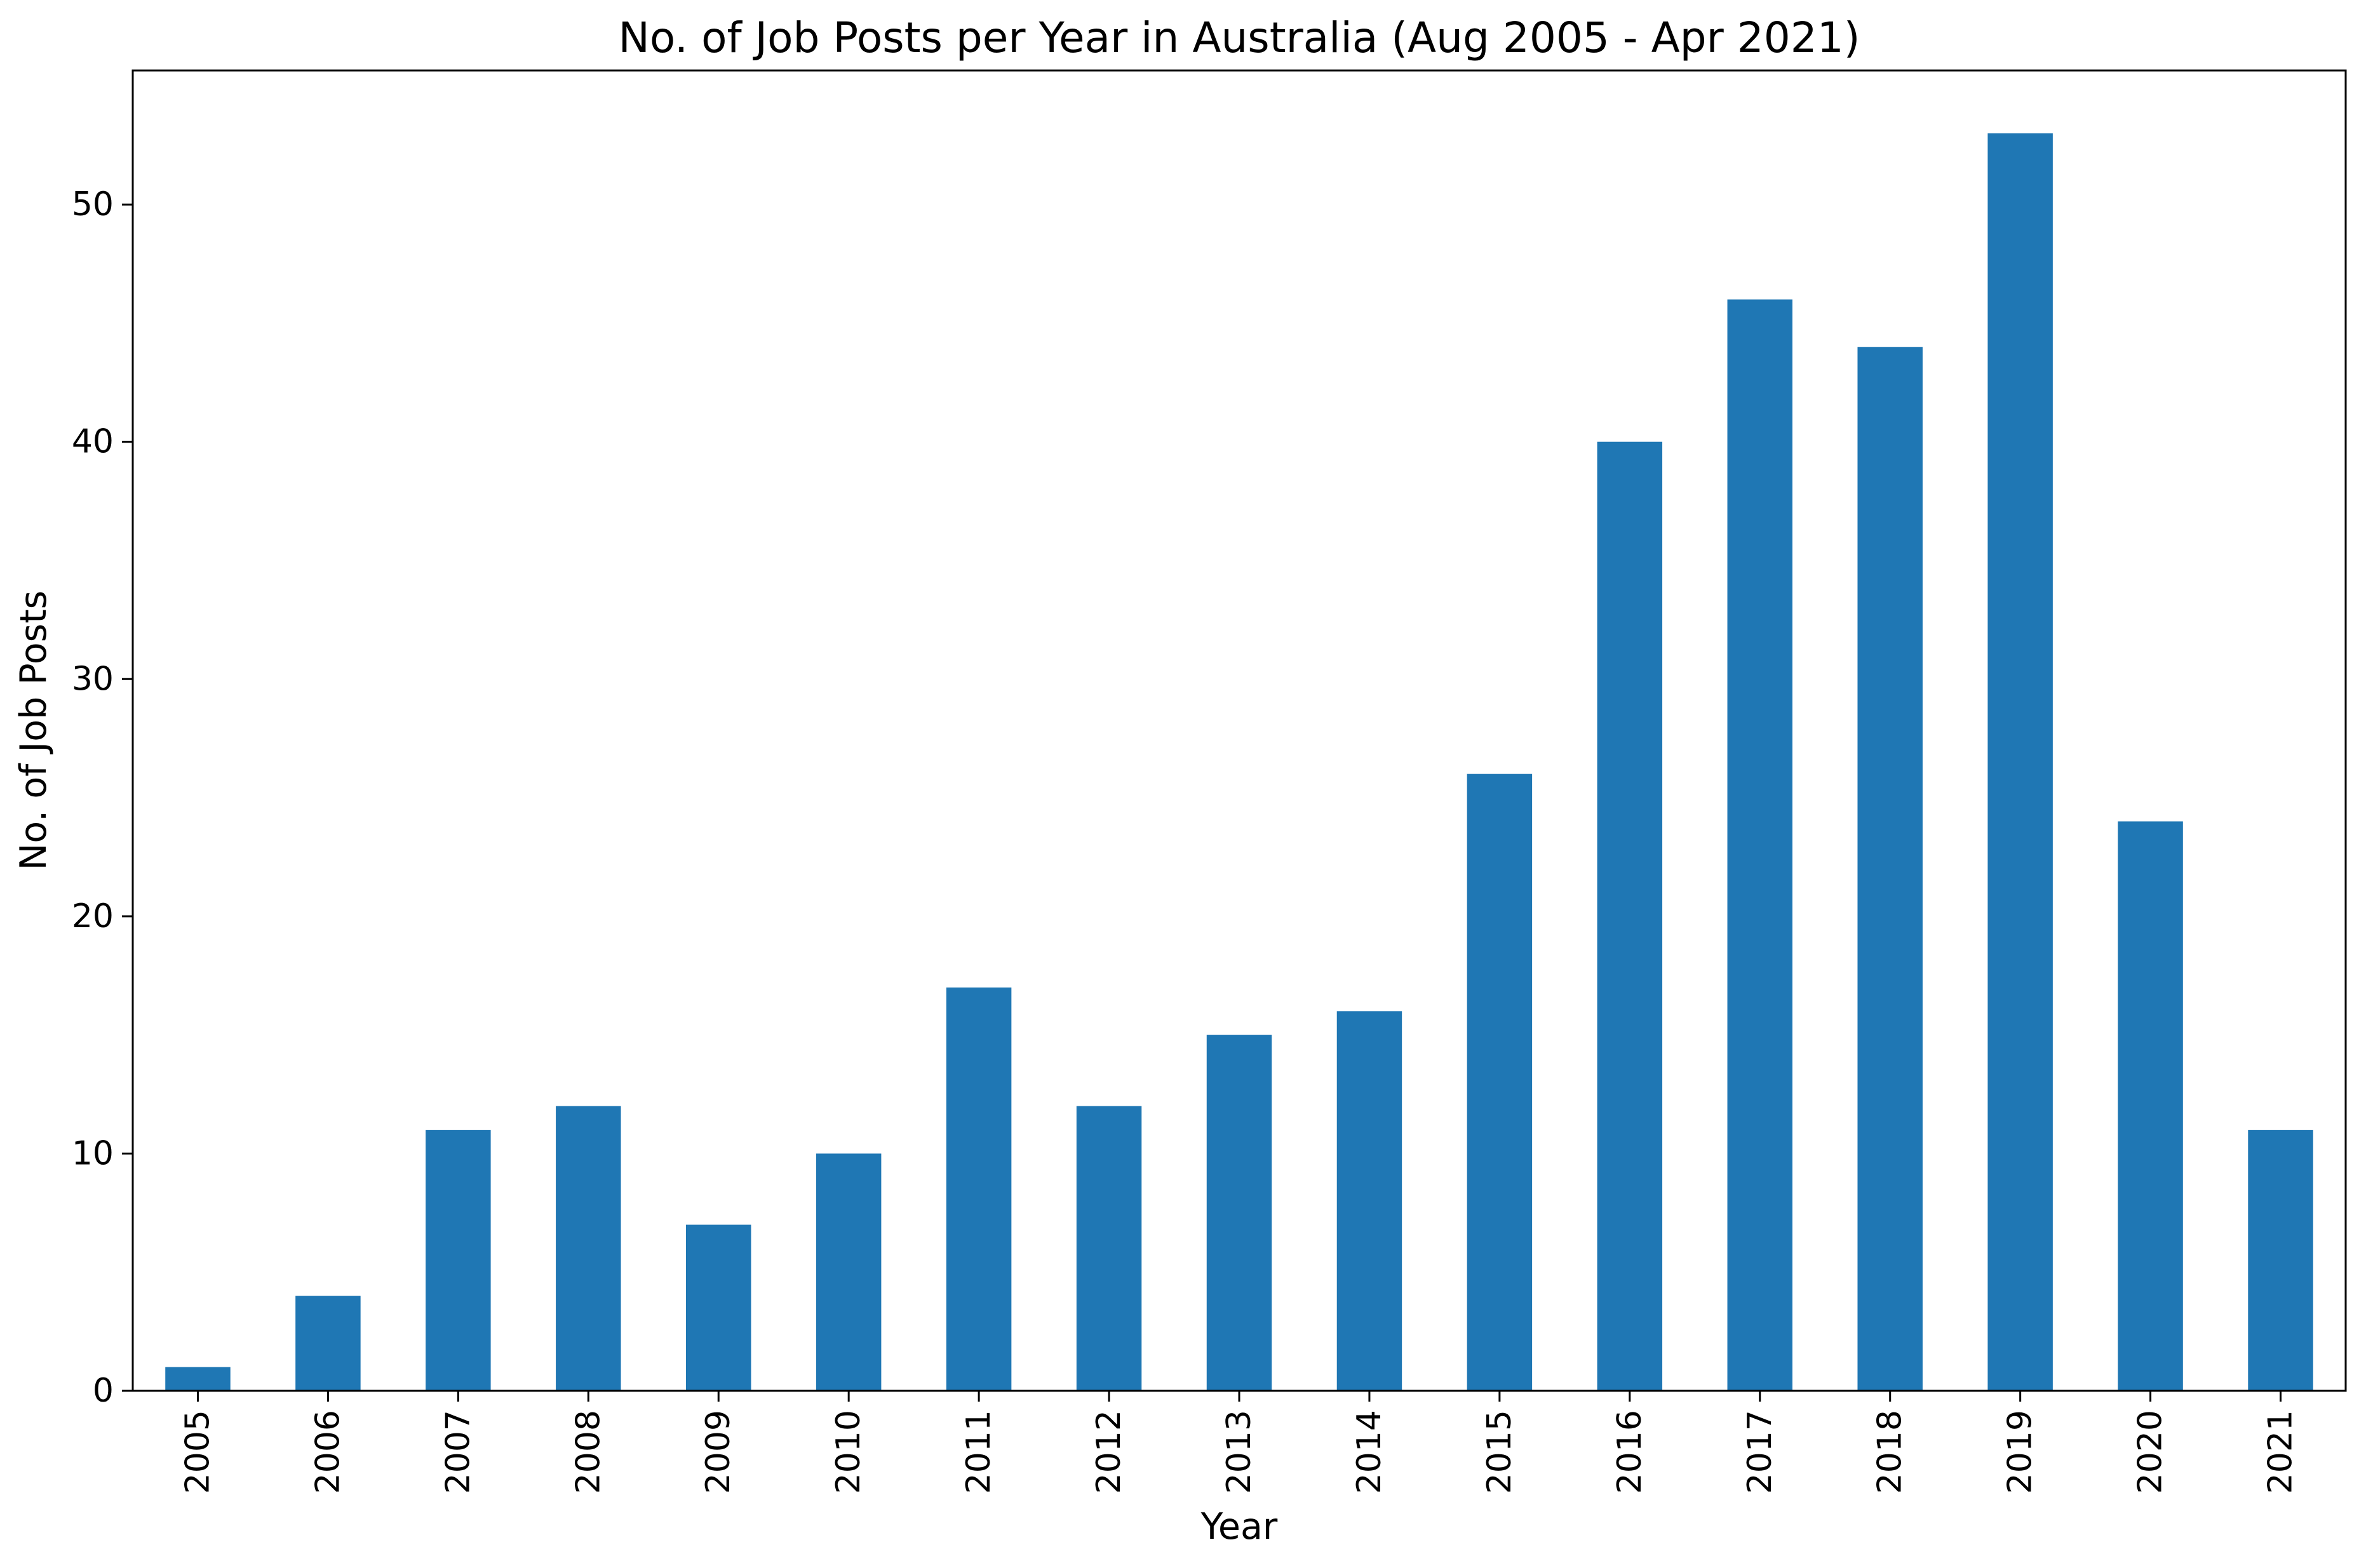 The width and height of the screenshot is (2366, 1568). Describe the element at coordinates (2020, 762) in the screenshot. I see `bar-2019` at that location.